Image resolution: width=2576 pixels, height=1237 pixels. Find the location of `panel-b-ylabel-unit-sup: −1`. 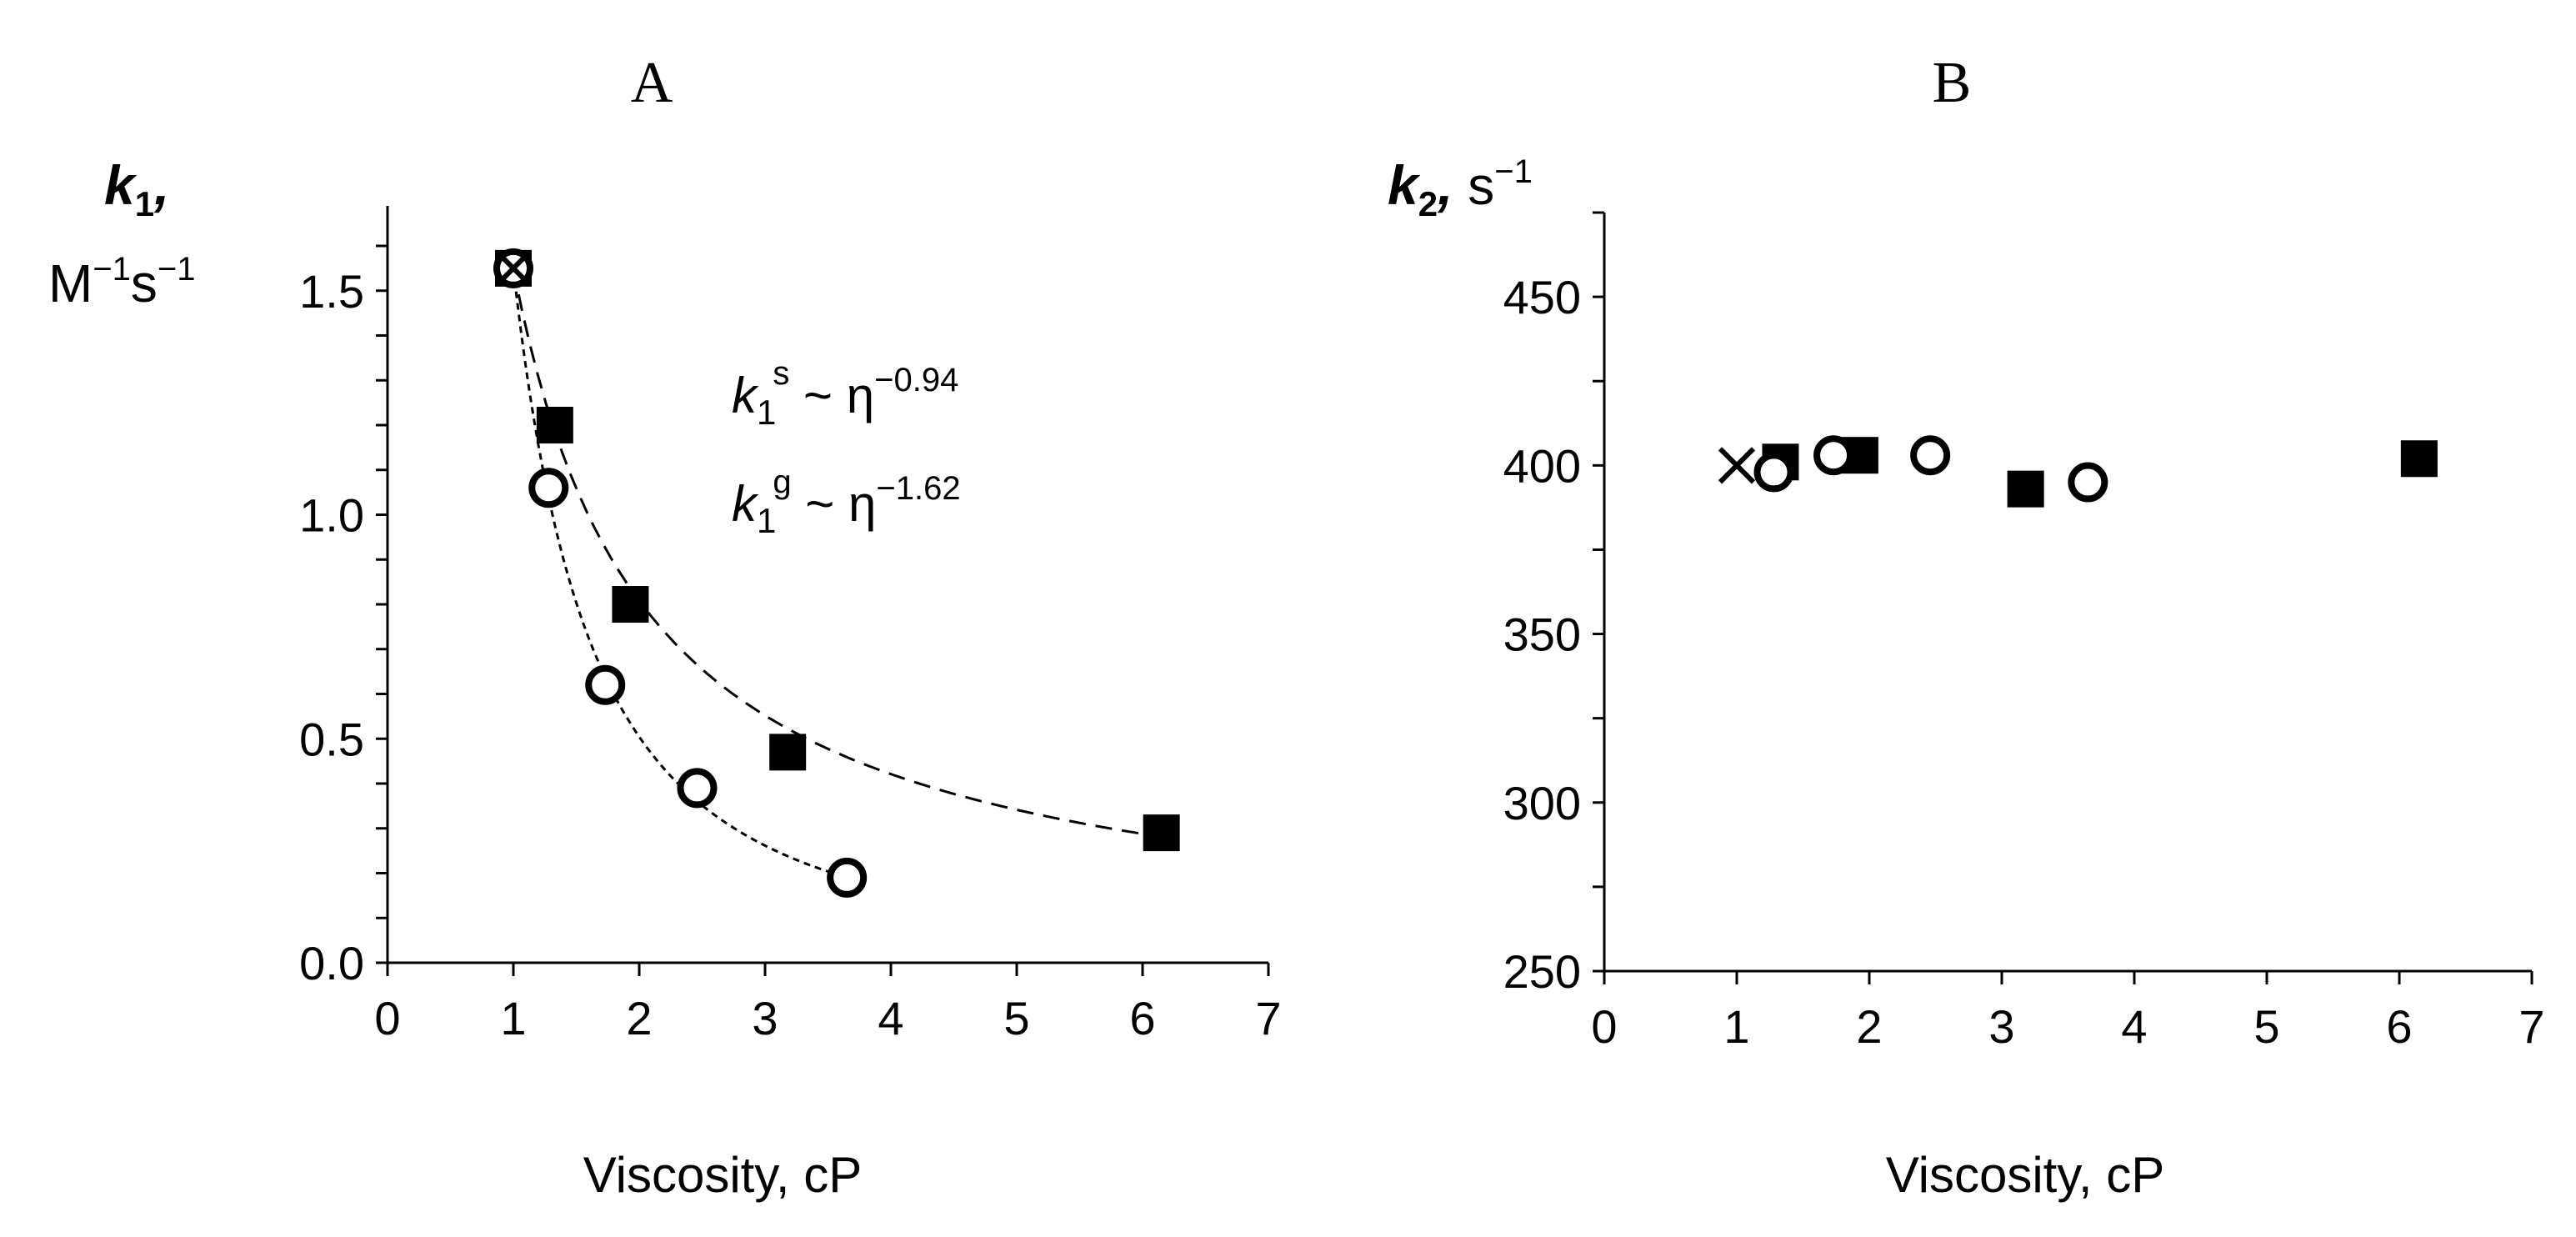

panel-b-ylabel-unit-sup: −1 is located at coordinates (1513, 172).